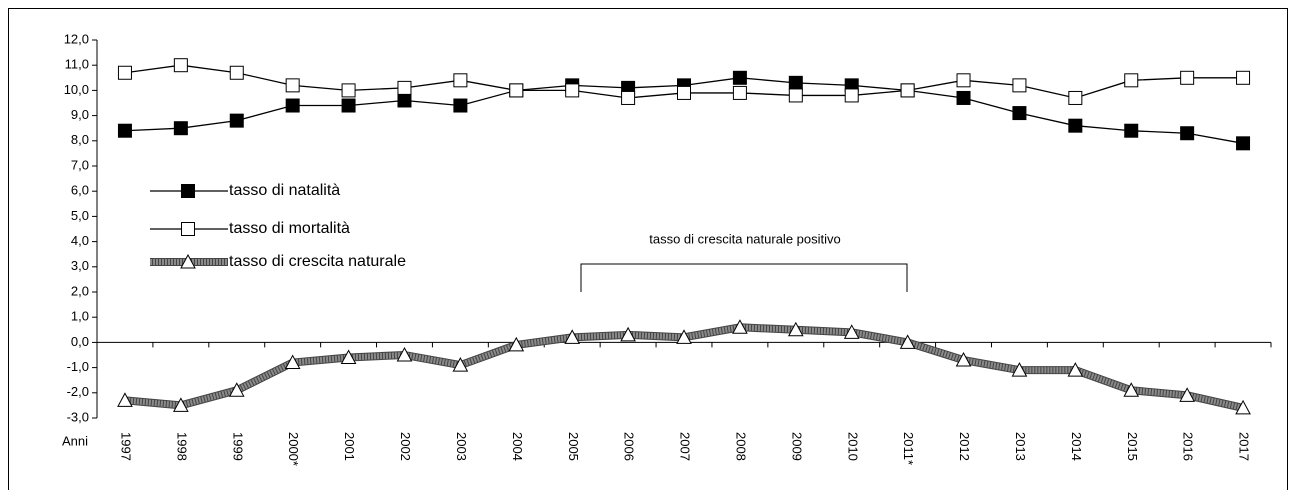 This screenshot has width=1295, height=490. Describe the element at coordinates (740, 446) in the screenshot. I see `x-tick-label: 2008` at that location.